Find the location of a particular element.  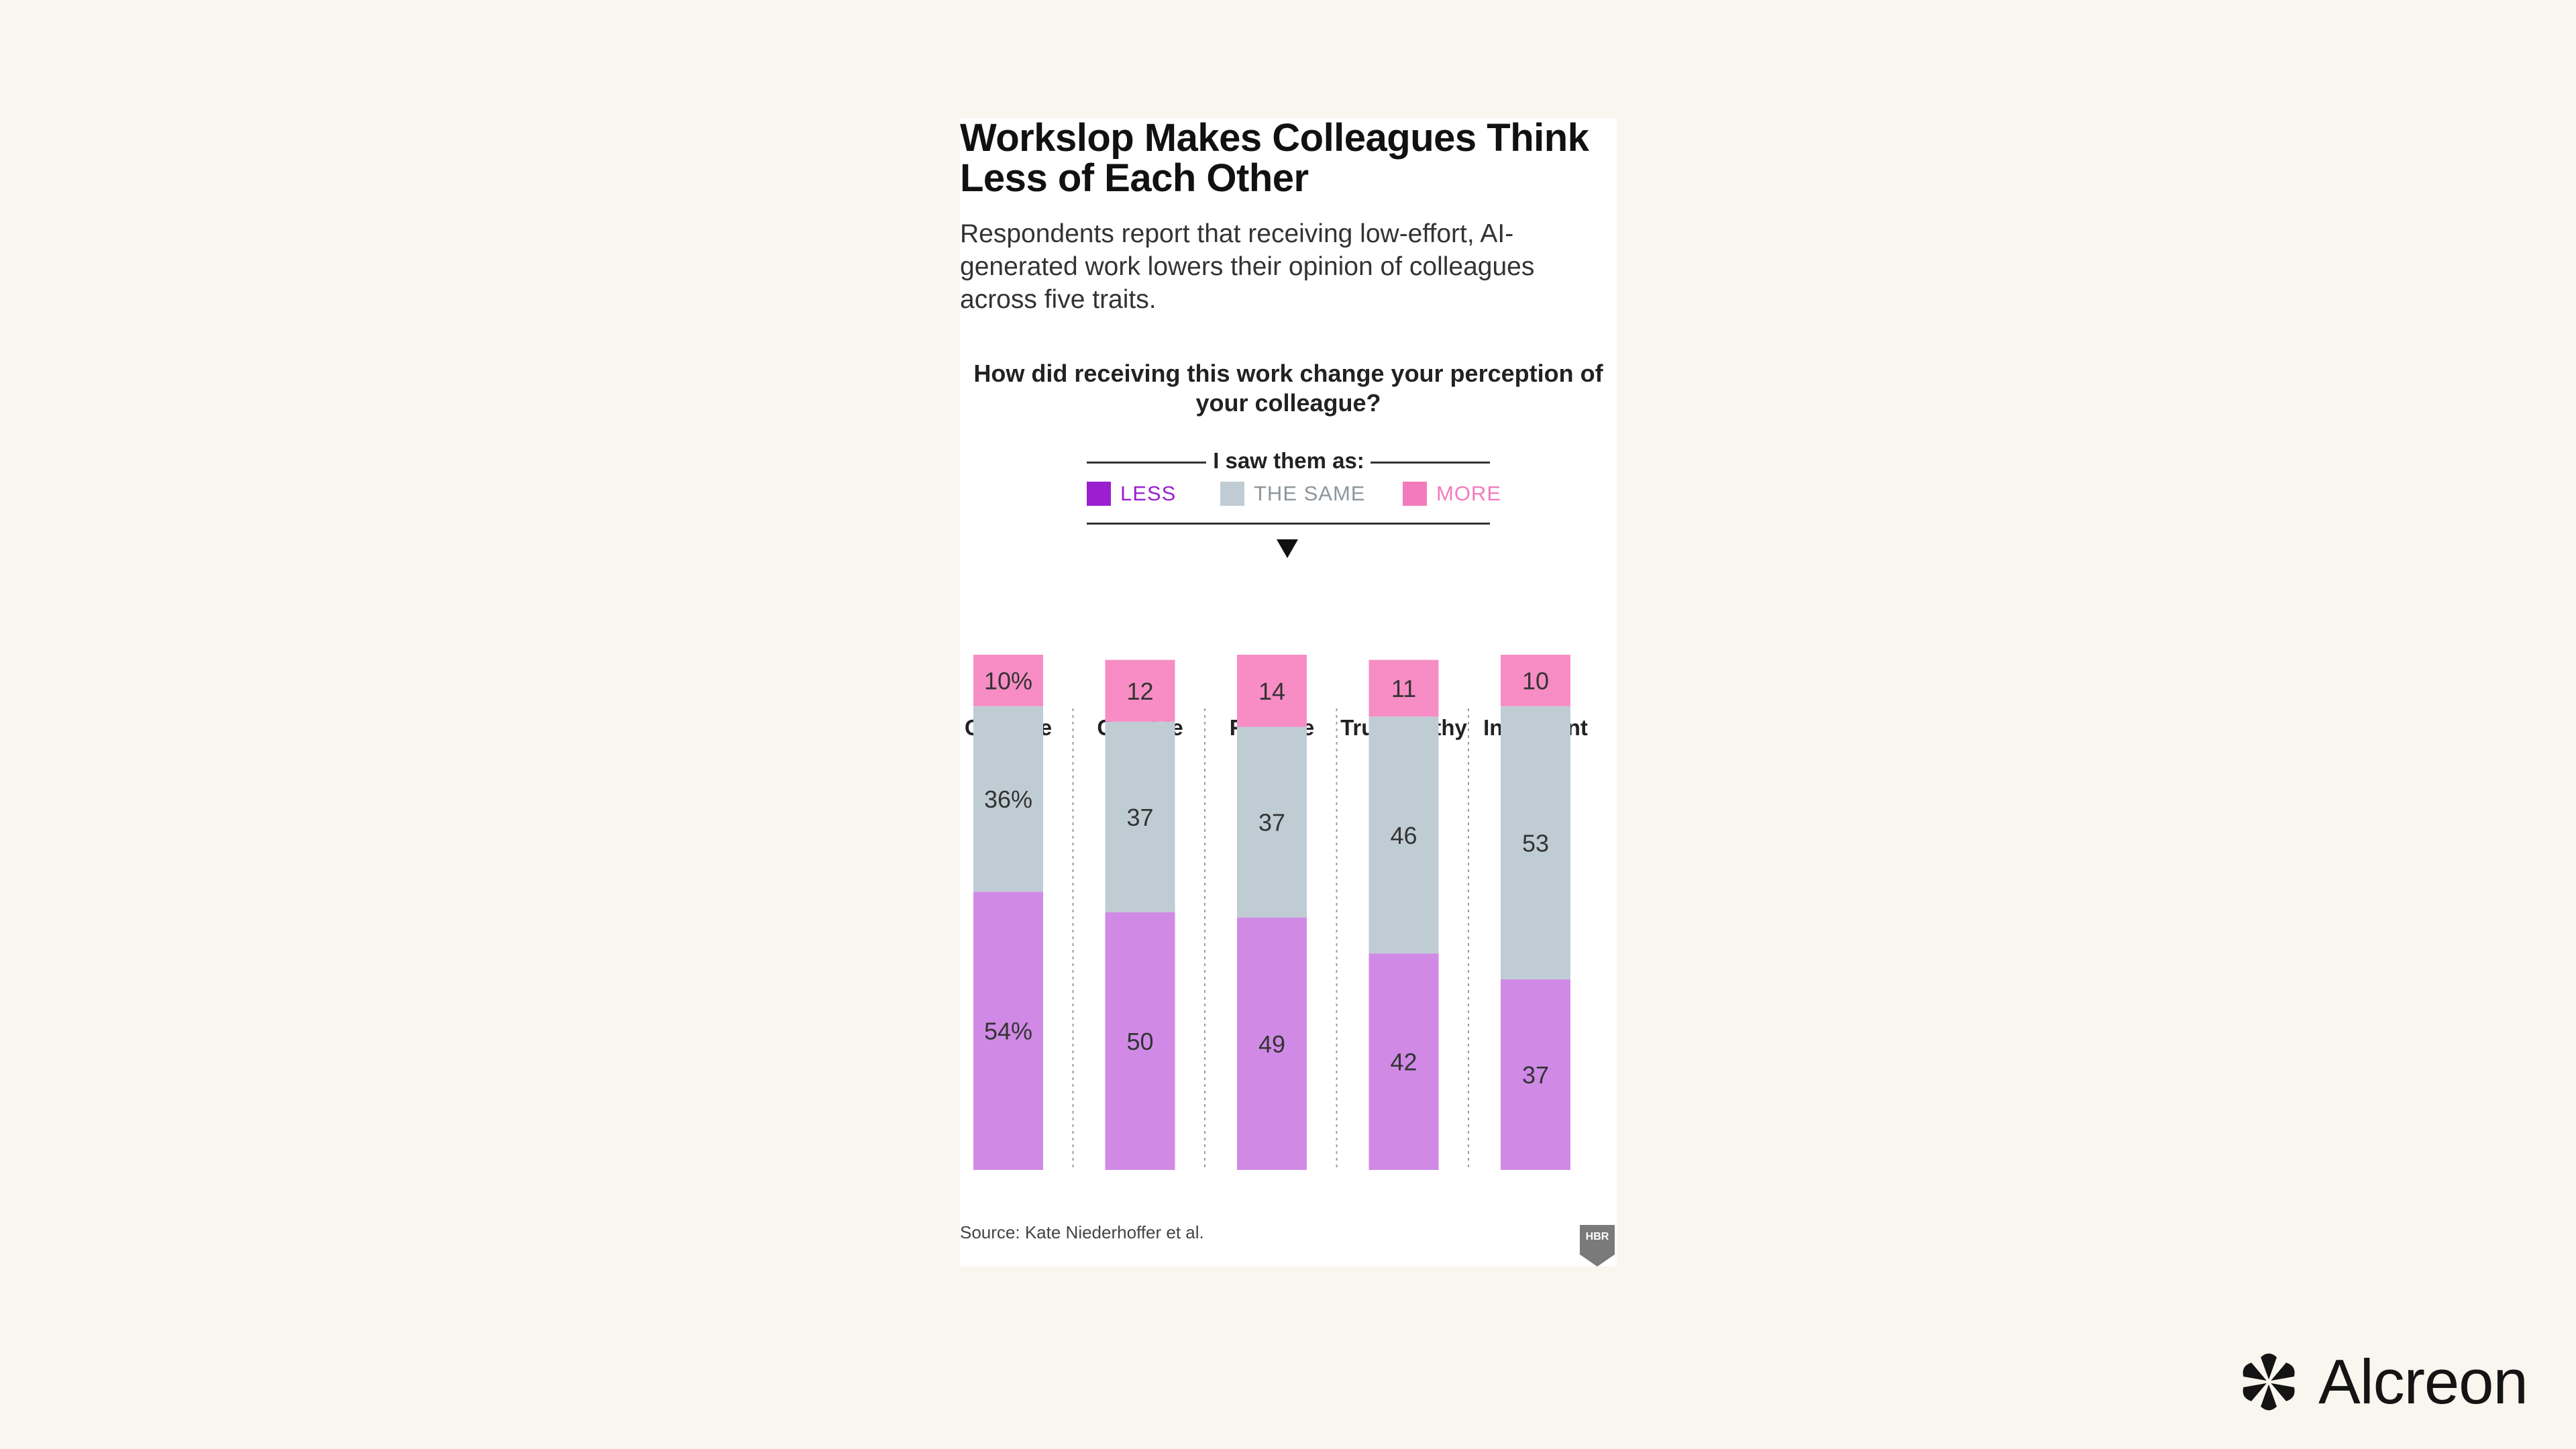

data-label: 54% is located at coordinates (1008, 1031).